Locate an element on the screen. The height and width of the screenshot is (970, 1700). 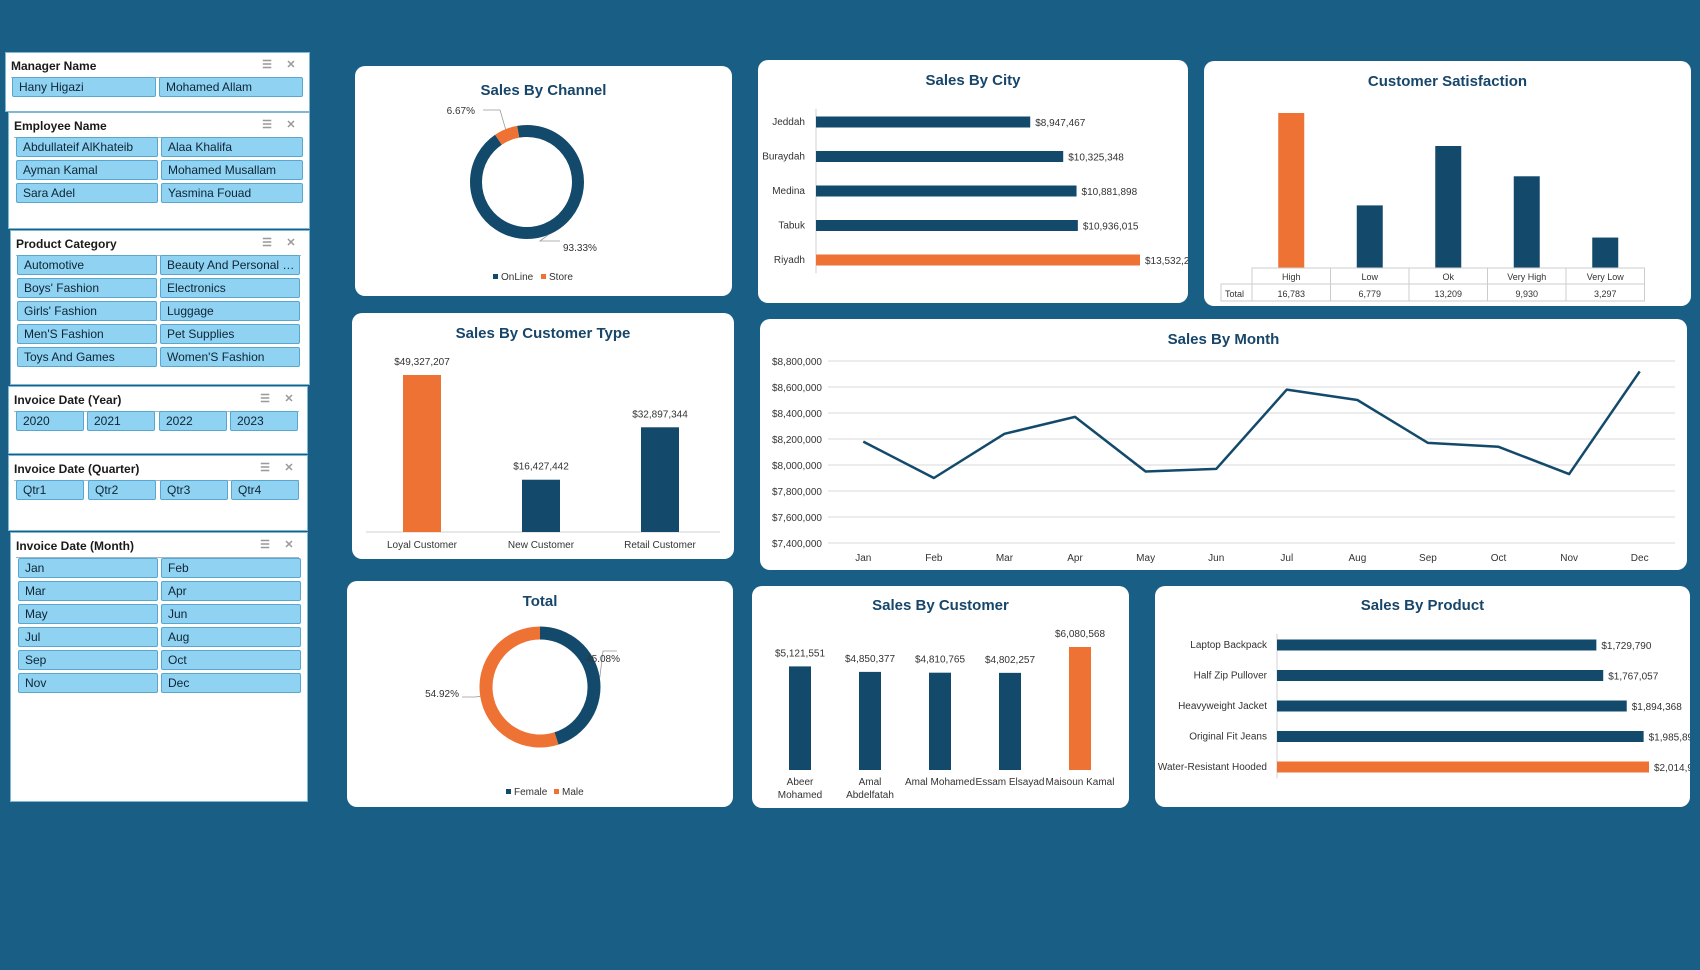
slicer-item: Sara Adel is located at coordinates (87, 193).